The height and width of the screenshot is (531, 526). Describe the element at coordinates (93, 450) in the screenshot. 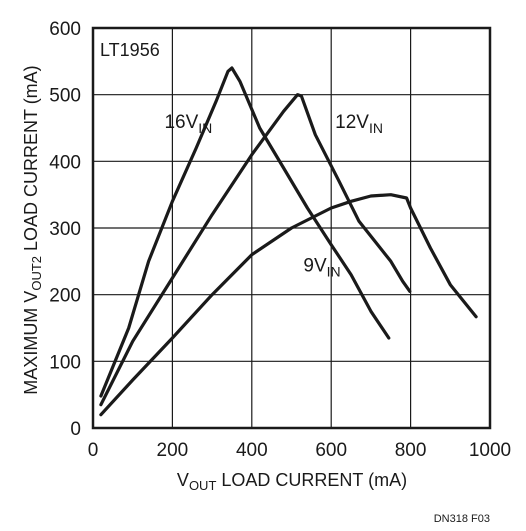

I see `x-tick-label: 0` at that location.